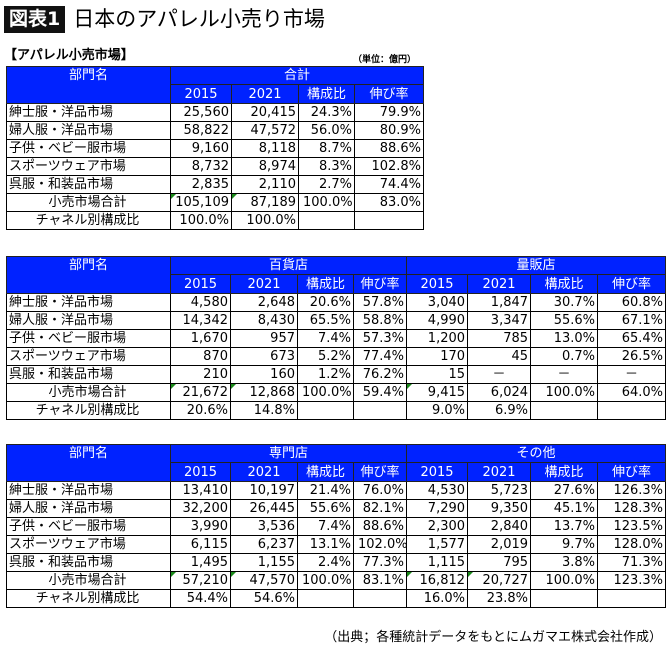 This screenshot has width=670, height=648. Describe the element at coordinates (201, 202) in the screenshot. I see `cell-2015: 105,109` at that location.